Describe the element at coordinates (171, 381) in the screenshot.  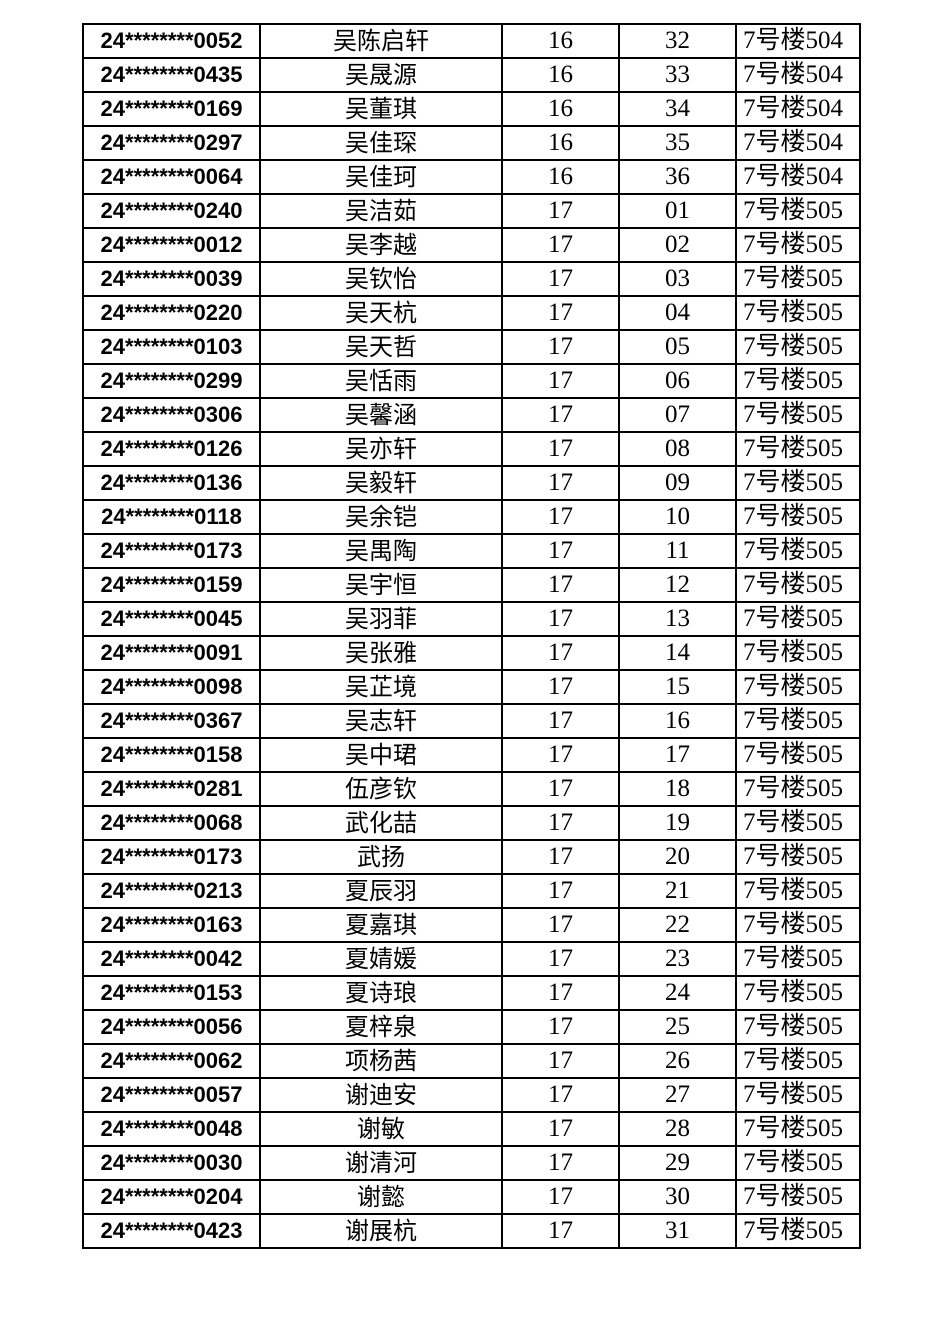
I see `student-id-cell: 24********0299` at that location.